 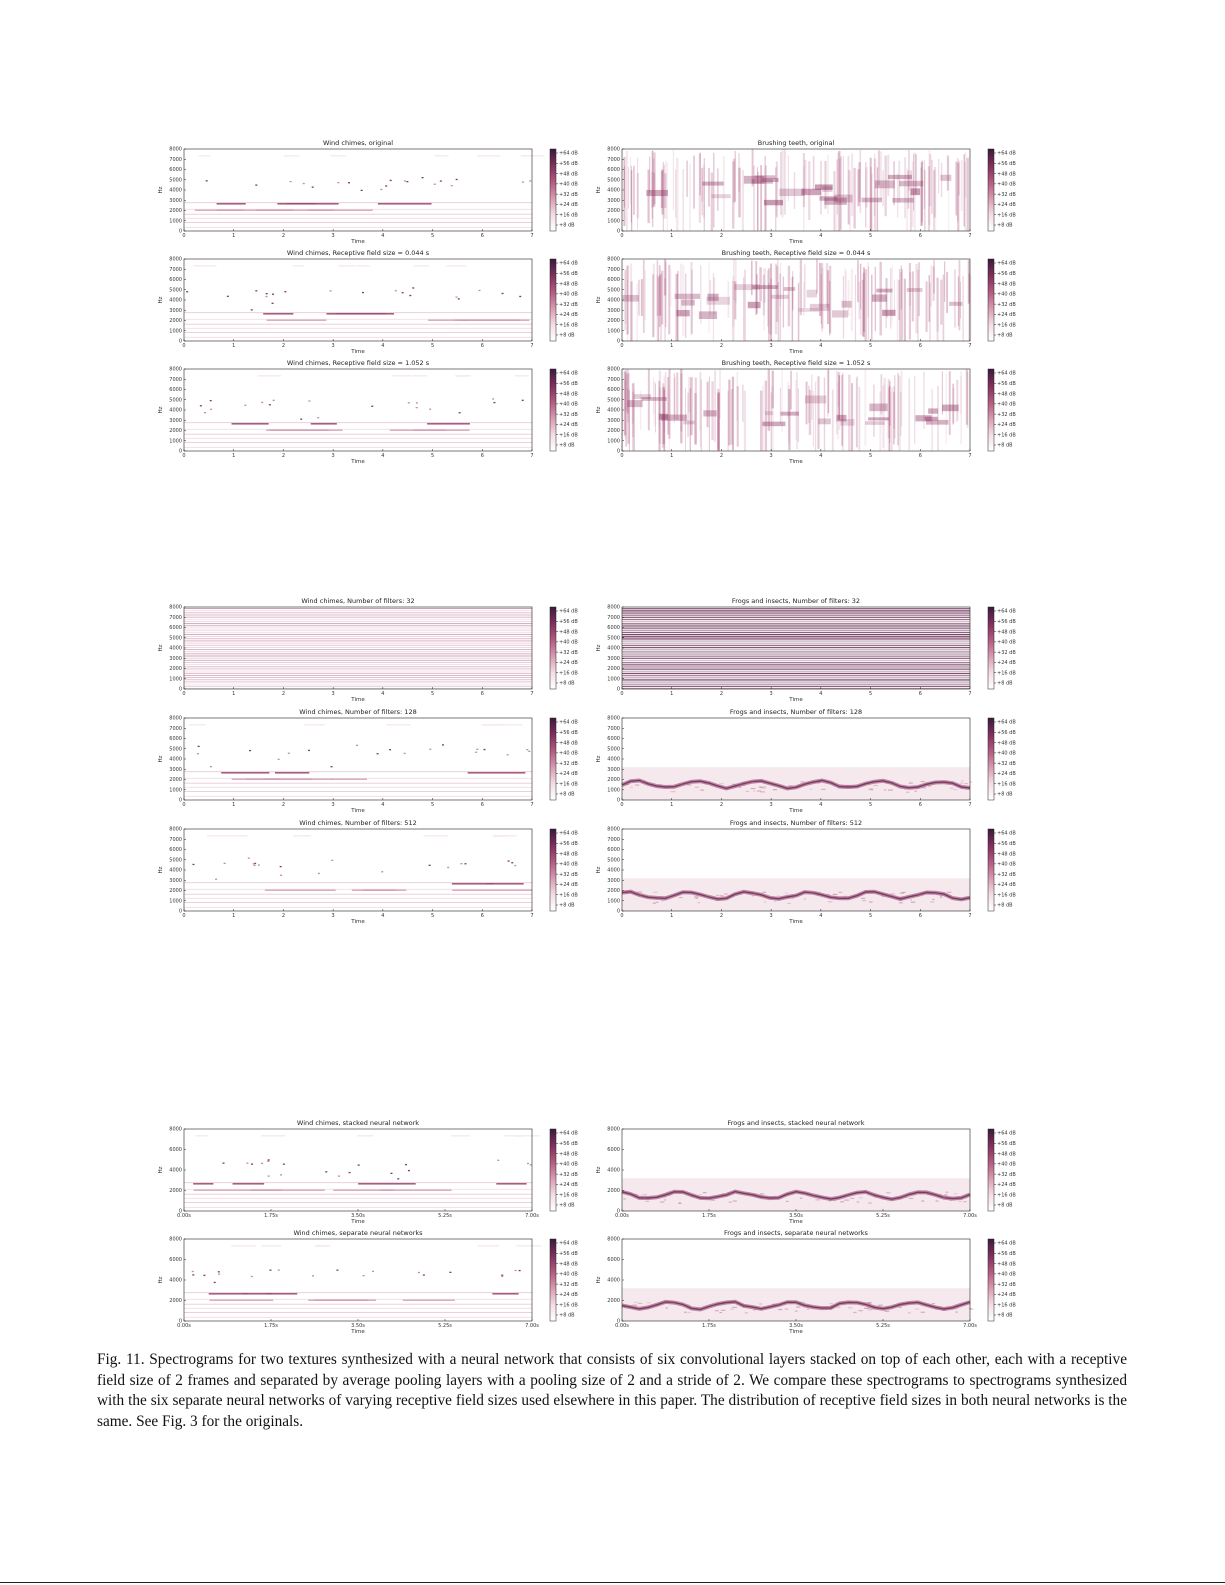 I want to click on spectrogram-image, so click(x=362, y=1280).